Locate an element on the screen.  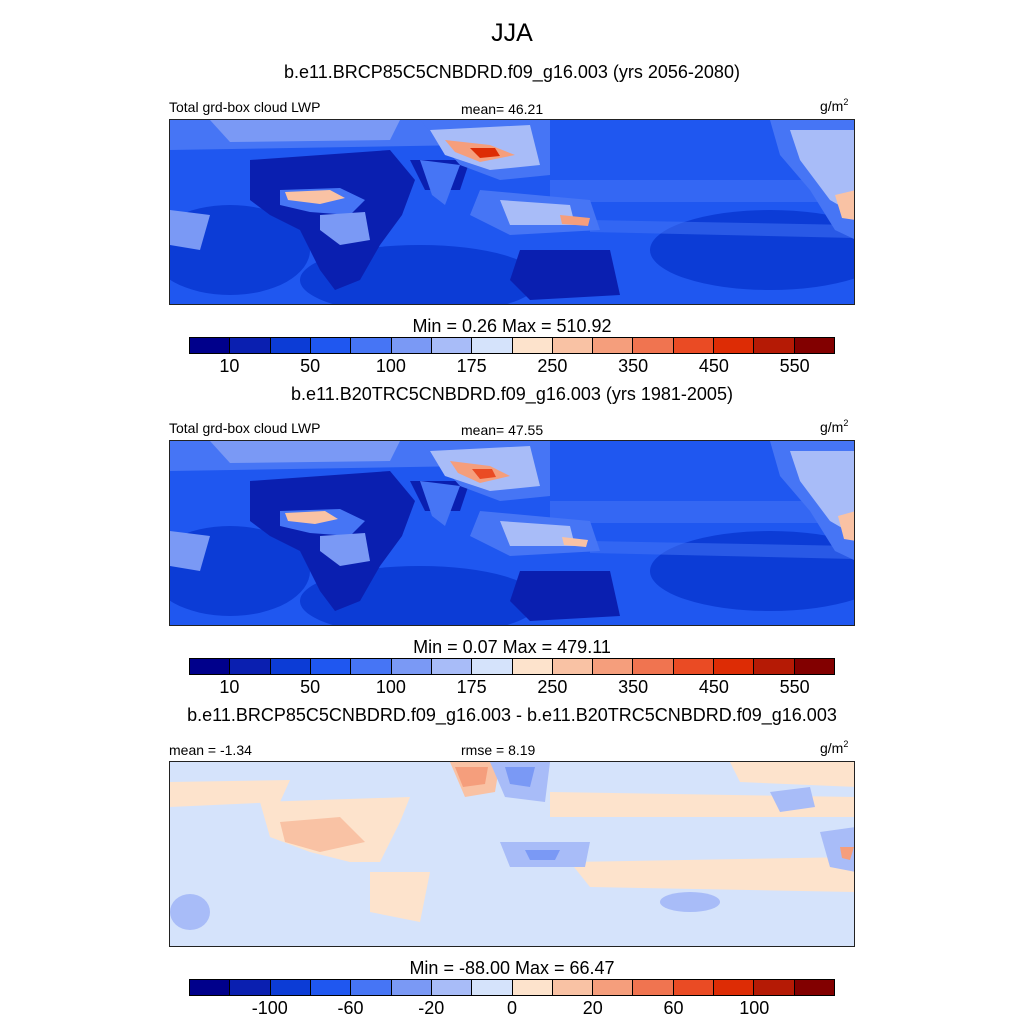
panel-2-variable-label: Total grd-box cloud LWP is located at coordinates (245, 428).